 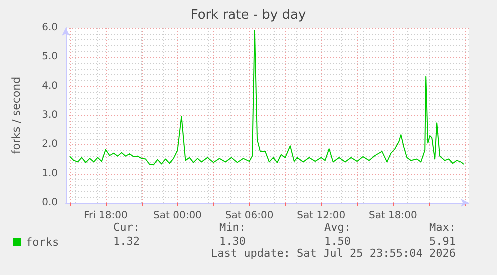 I want to click on y-tick-label: 1.0, so click(x=50, y=174).